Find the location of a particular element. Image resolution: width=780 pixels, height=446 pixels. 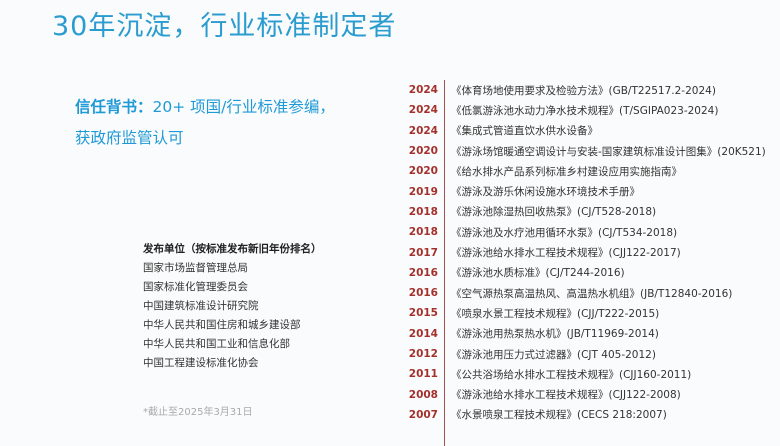

standard-row: 2007 《水景喷泉工程技术规程》(CECS 218:2007) is located at coordinates (585, 415).